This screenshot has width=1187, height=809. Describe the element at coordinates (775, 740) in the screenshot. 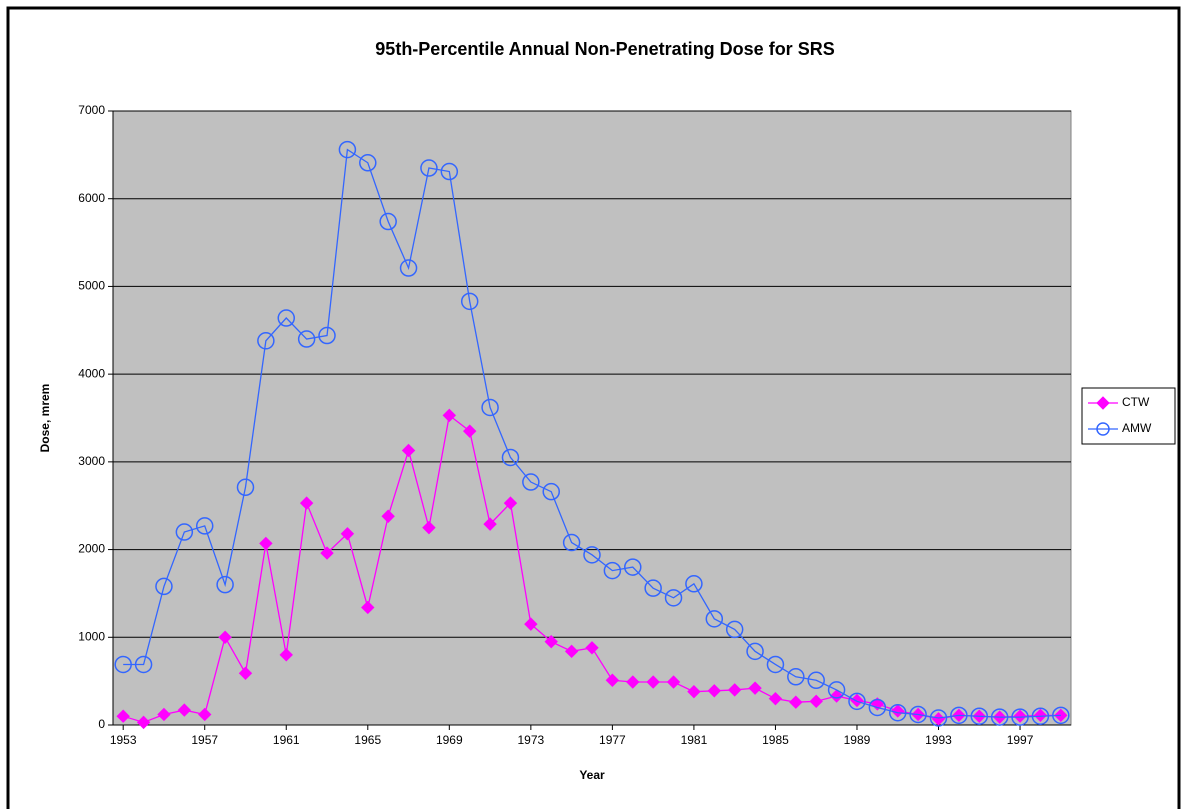

I see `x-tick-label: 1985` at that location.